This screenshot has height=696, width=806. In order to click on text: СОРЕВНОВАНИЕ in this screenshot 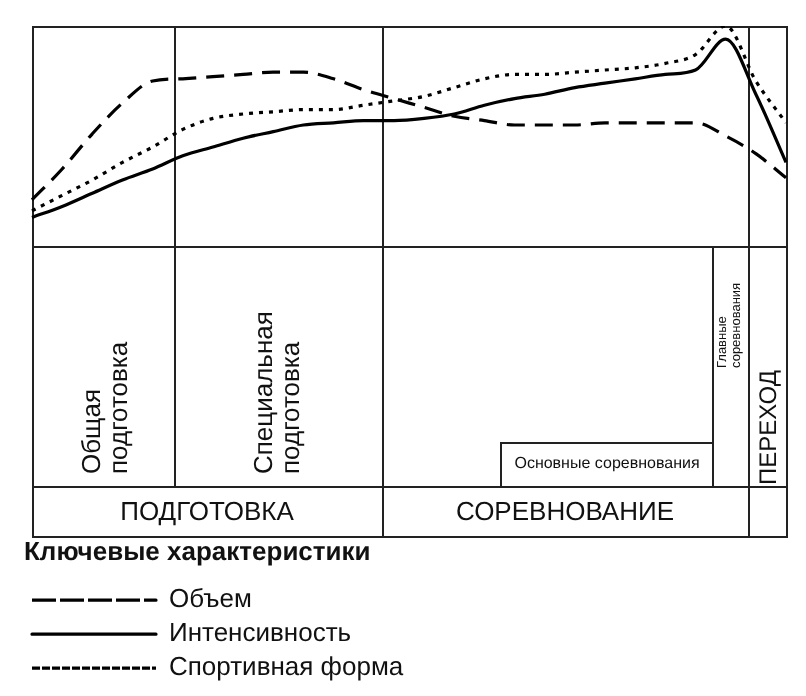, I will do `click(565, 510)`.